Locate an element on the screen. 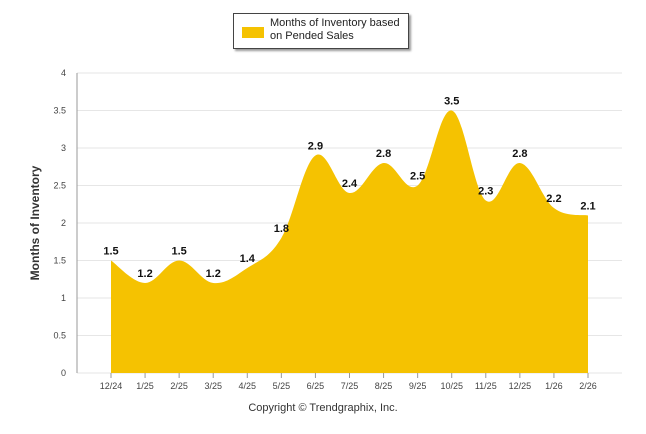  x-tick-label: 12/24 is located at coordinates (111, 386).